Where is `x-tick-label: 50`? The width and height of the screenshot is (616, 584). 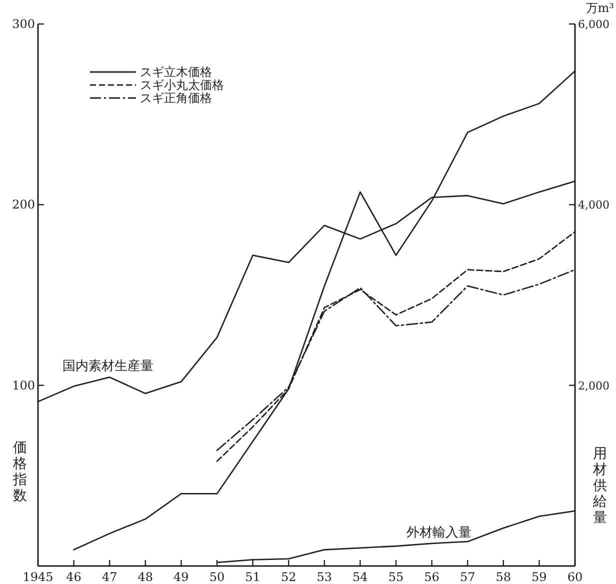 x-tick-label: 50 is located at coordinates (217, 577).